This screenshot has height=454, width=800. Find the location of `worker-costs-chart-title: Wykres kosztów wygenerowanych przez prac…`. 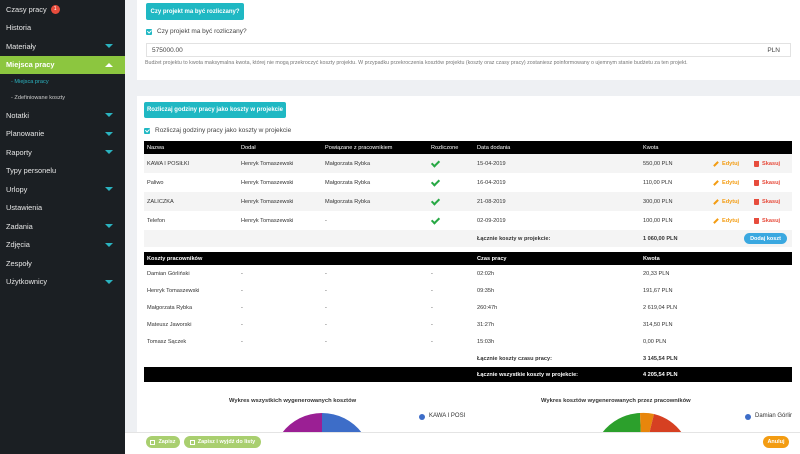

worker-costs-chart-title: Wykres kosztów wygenerowanych przez prac… is located at coordinates (616, 401).